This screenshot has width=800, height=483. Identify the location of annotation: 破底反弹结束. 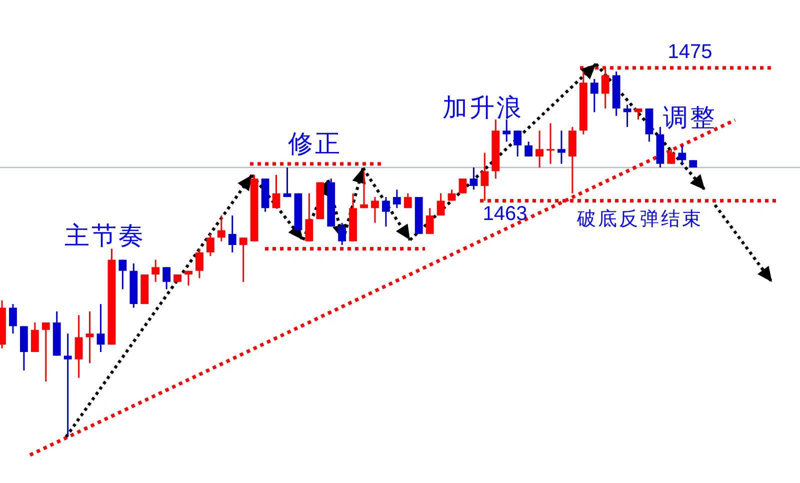
(640, 219).